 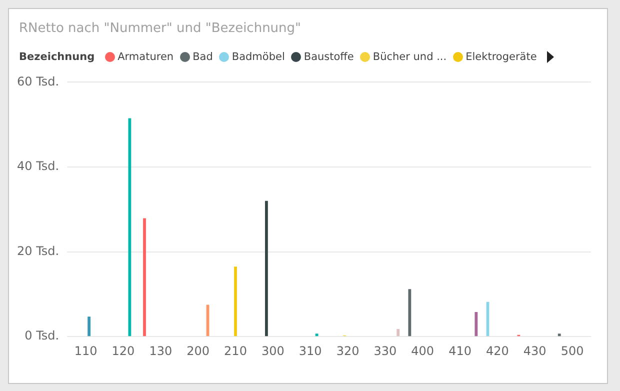 I want to click on x-tick-label: 300, so click(x=272, y=351).